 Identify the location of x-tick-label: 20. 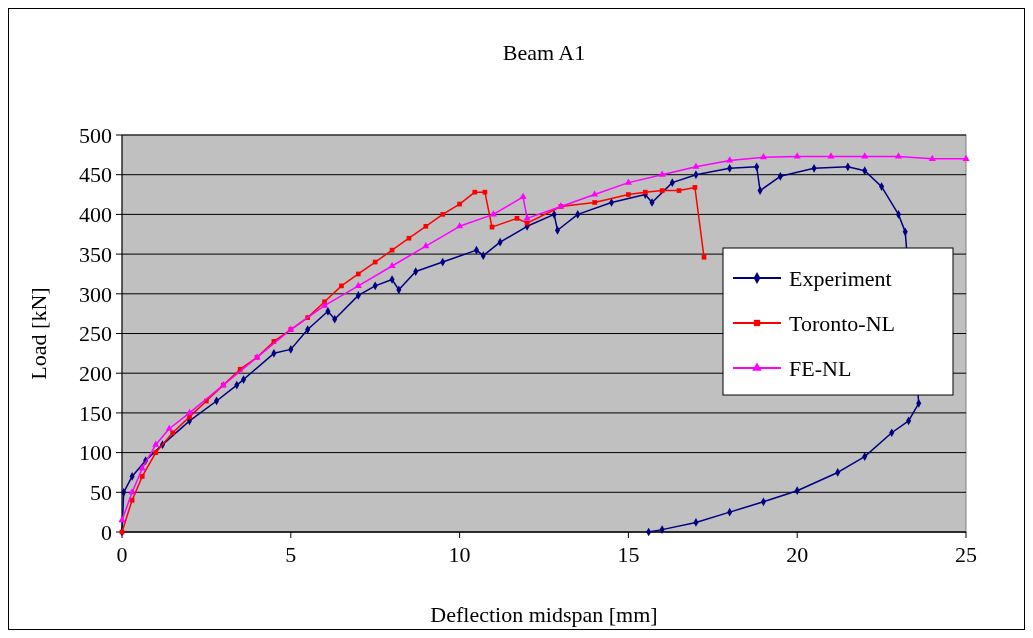
(797, 554).